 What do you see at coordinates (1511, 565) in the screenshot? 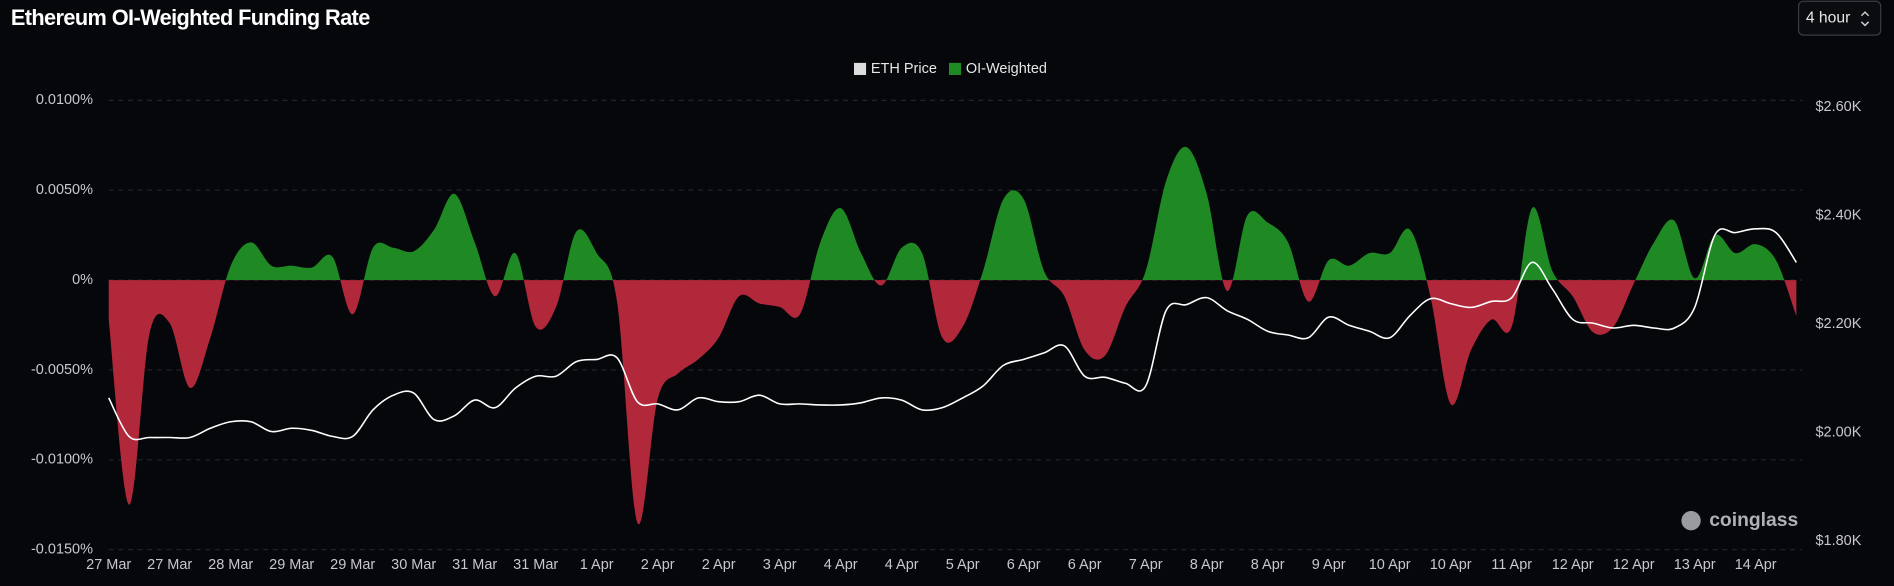
I see `x-tick-label: 11 Apr` at bounding box center [1511, 565].